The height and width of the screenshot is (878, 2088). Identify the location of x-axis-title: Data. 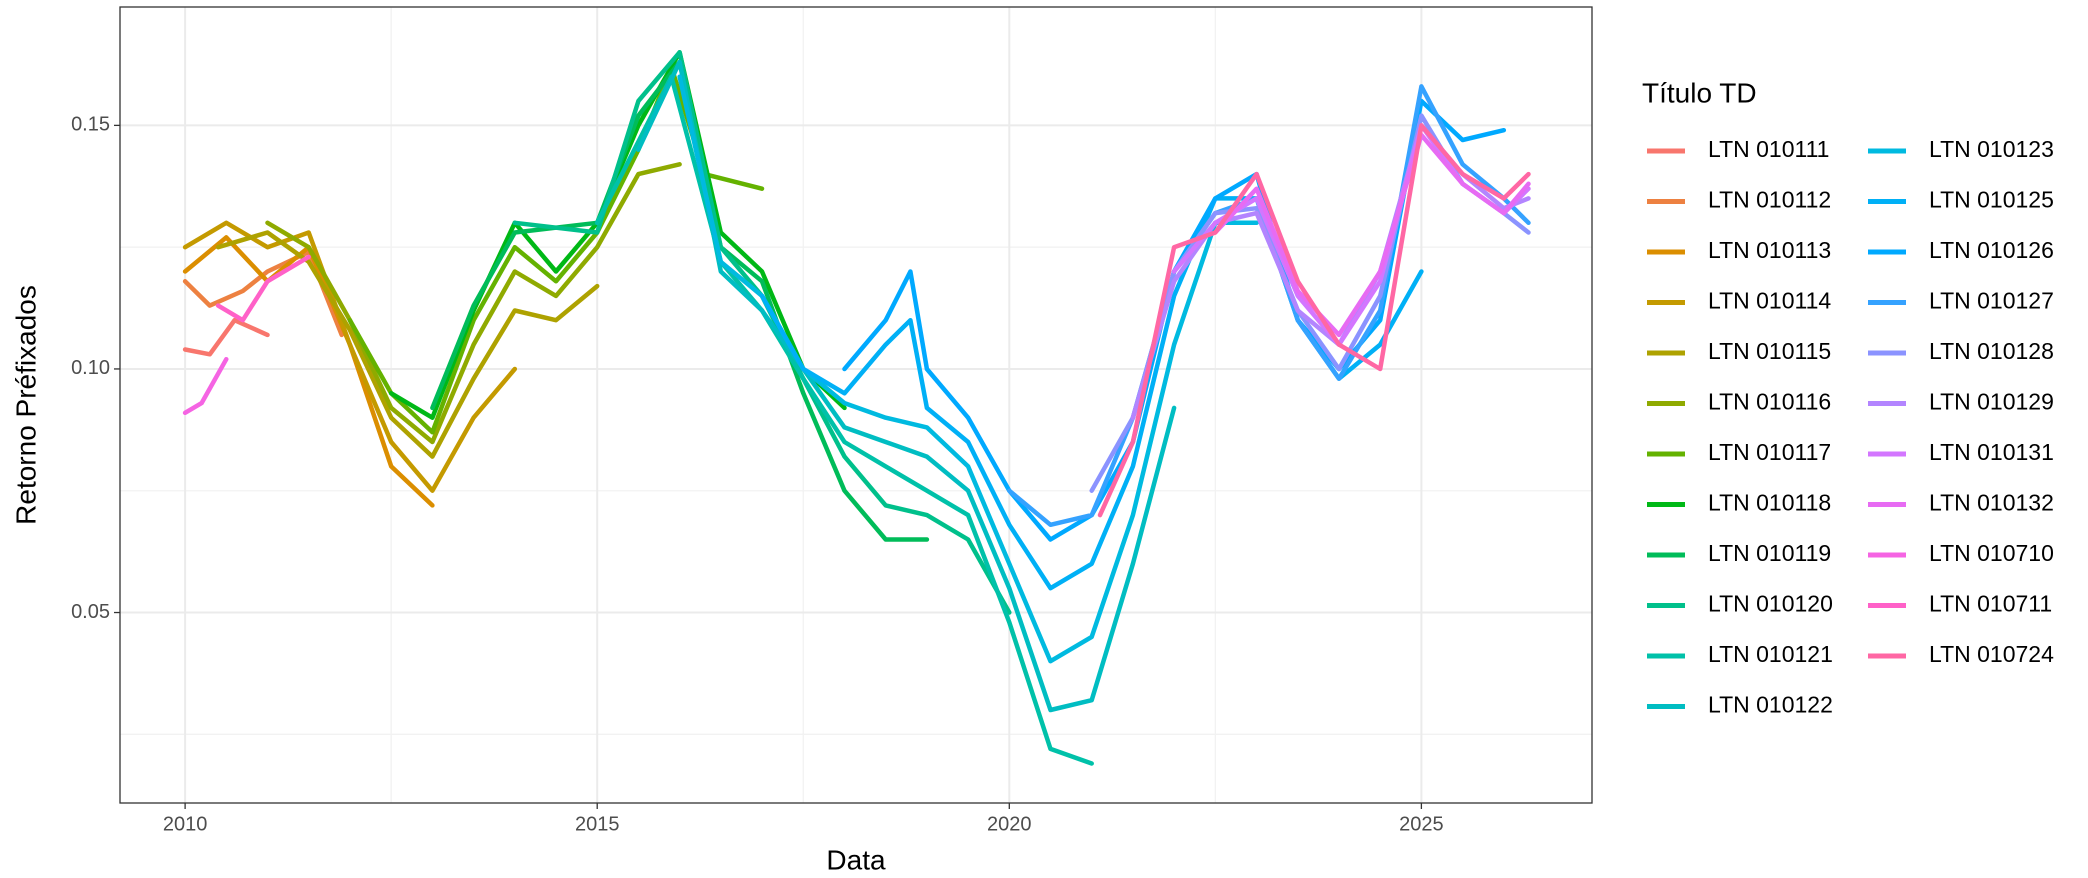
(856, 859).